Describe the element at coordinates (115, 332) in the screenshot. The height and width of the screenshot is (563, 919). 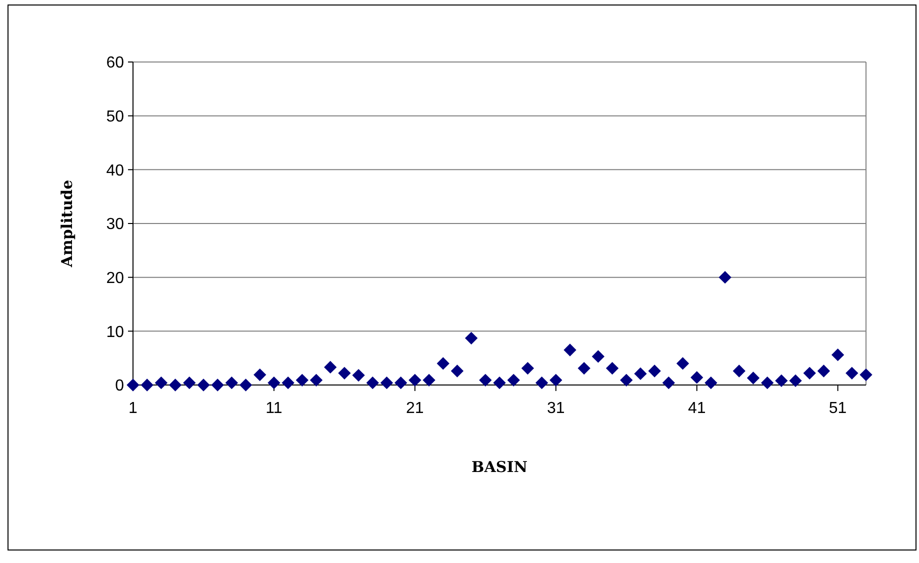
I see `y-tick-label: 10` at that location.